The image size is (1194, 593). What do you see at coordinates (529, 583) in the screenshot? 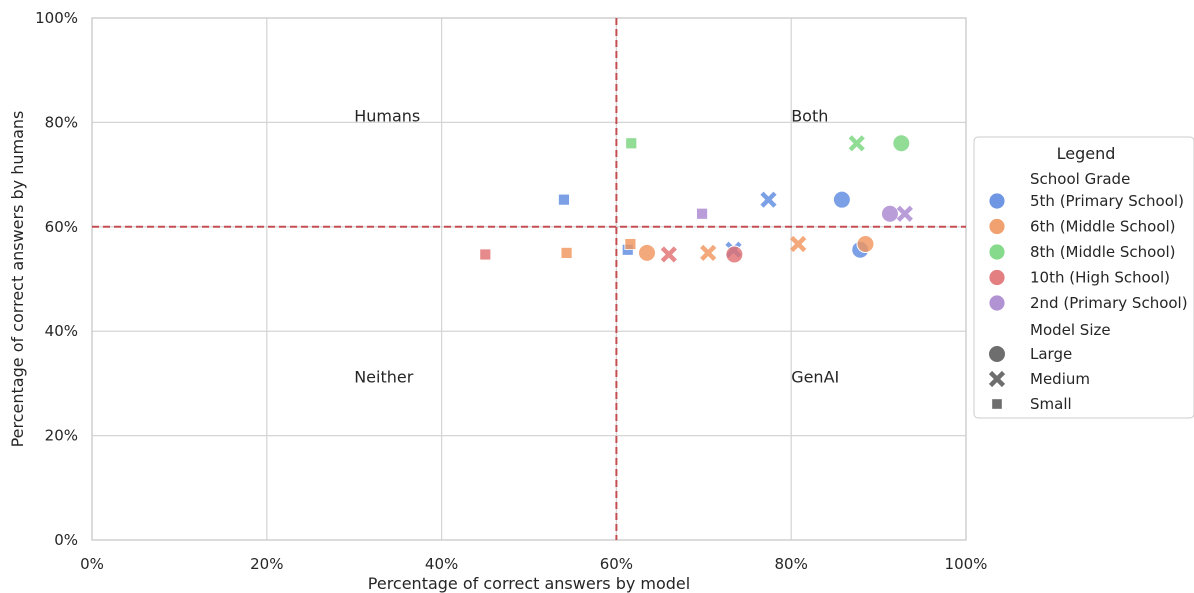
I see `x-axis-label: Percentage of correct answers by model` at bounding box center [529, 583].